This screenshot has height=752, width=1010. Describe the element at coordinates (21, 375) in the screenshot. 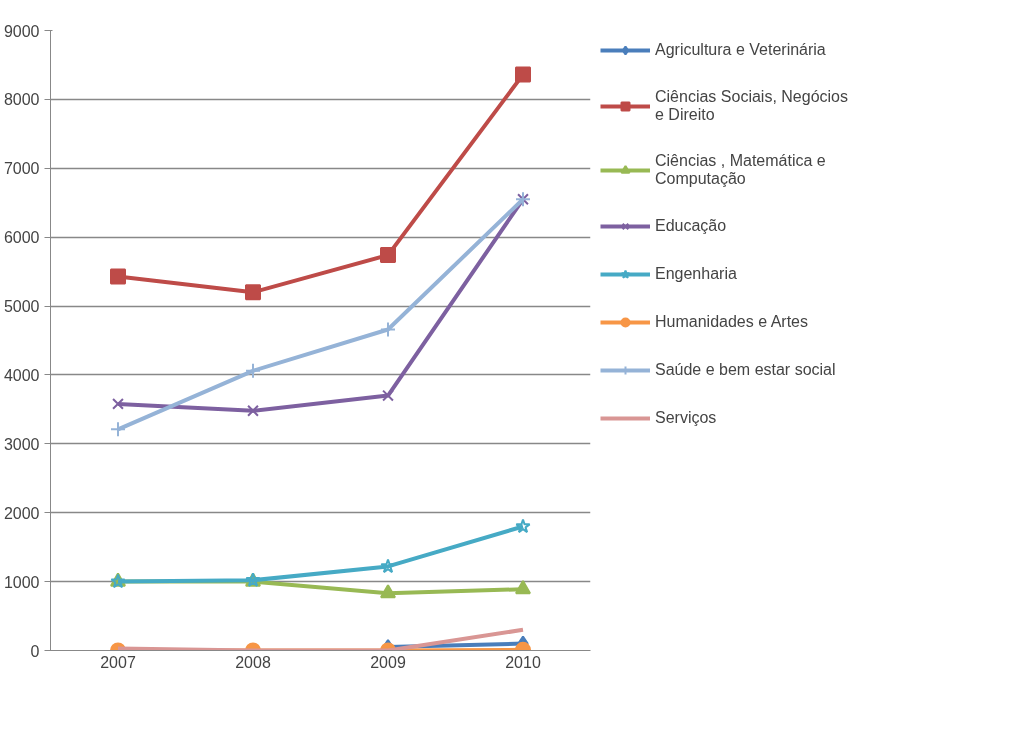

I see `y-tick-label: 4000` at that location.